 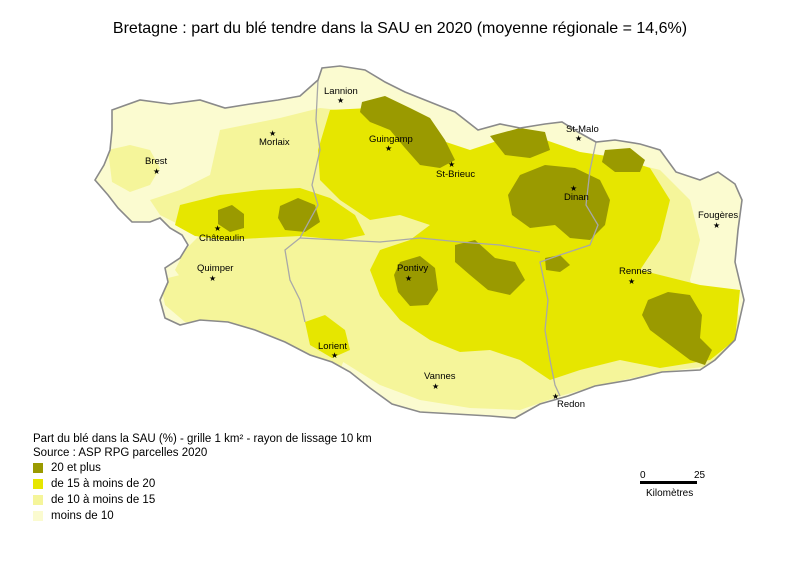 What do you see at coordinates (120, 453) in the screenshot?
I see `legend-source: Source : ASP RPG parcelles 2020` at bounding box center [120, 453].